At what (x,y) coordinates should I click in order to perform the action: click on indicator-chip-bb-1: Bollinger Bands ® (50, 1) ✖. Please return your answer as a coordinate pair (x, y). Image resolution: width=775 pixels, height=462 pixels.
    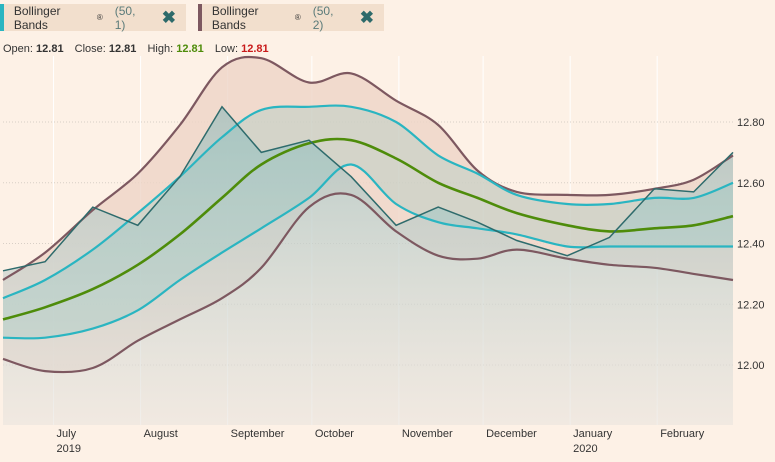
    Looking at the image, I should click on (93, 17).